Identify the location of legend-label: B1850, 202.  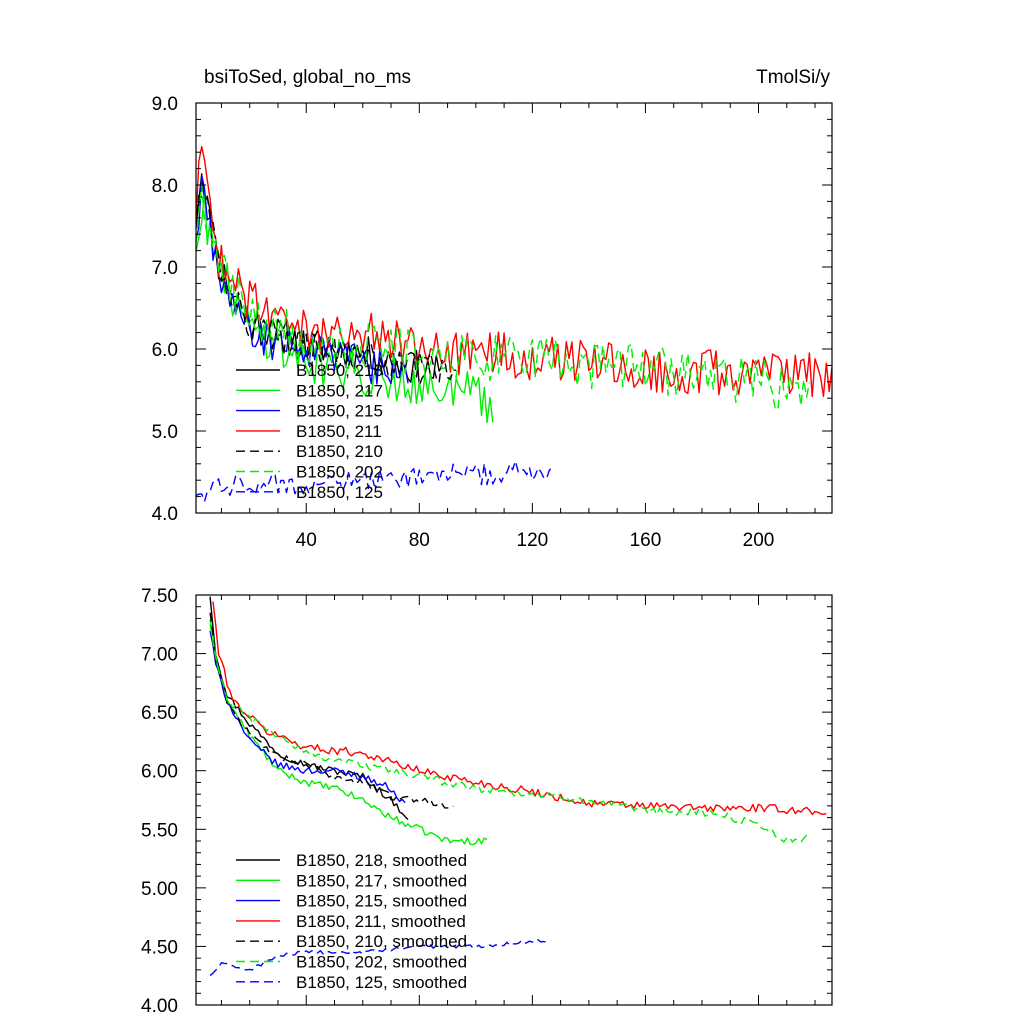
(339, 472).